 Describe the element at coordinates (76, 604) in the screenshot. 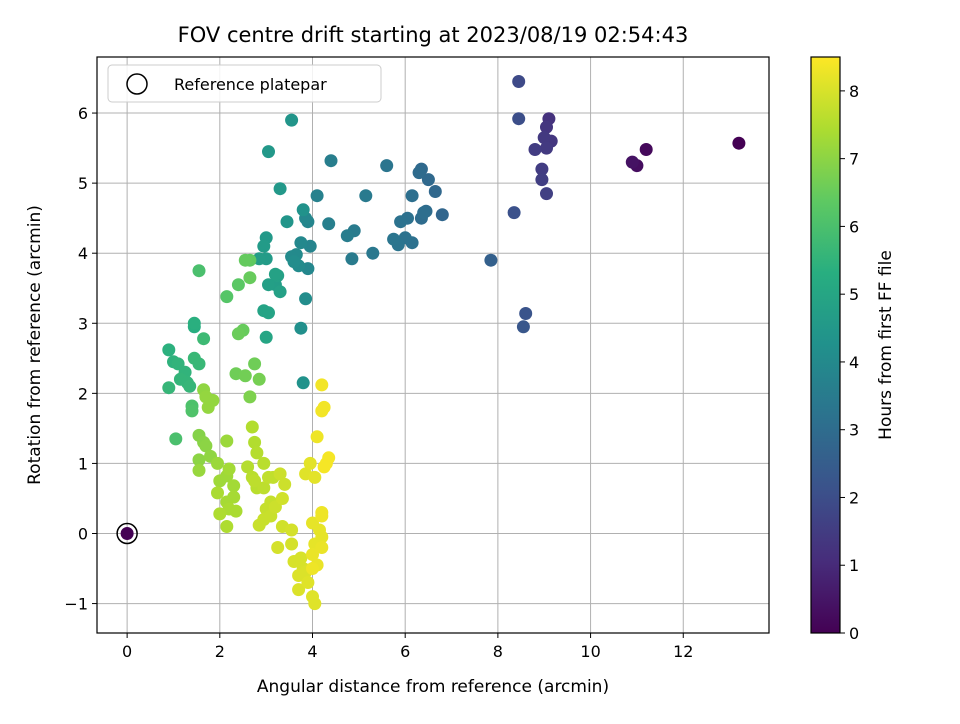

I see `y-tick-label: −1` at that location.